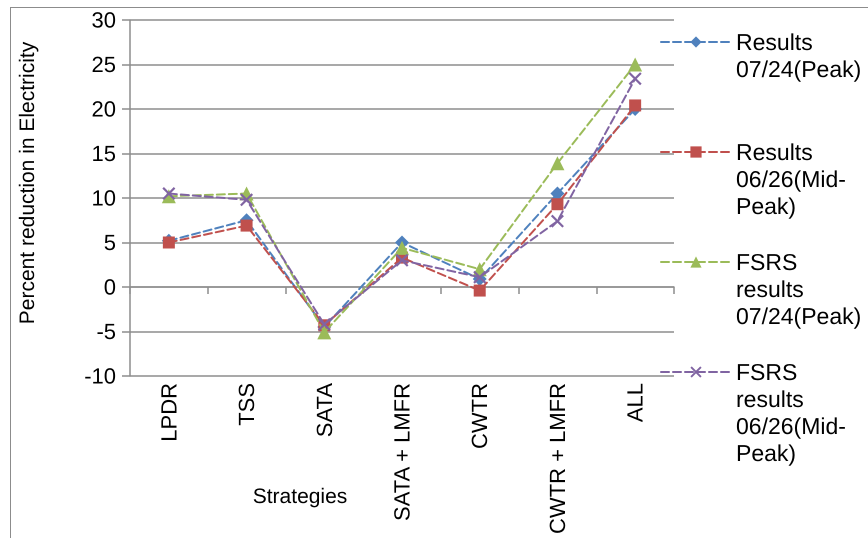 This screenshot has height=538, width=868. What do you see at coordinates (104, 64) in the screenshot?
I see `y-tick-label: 25` at bounding box center [104, 64].